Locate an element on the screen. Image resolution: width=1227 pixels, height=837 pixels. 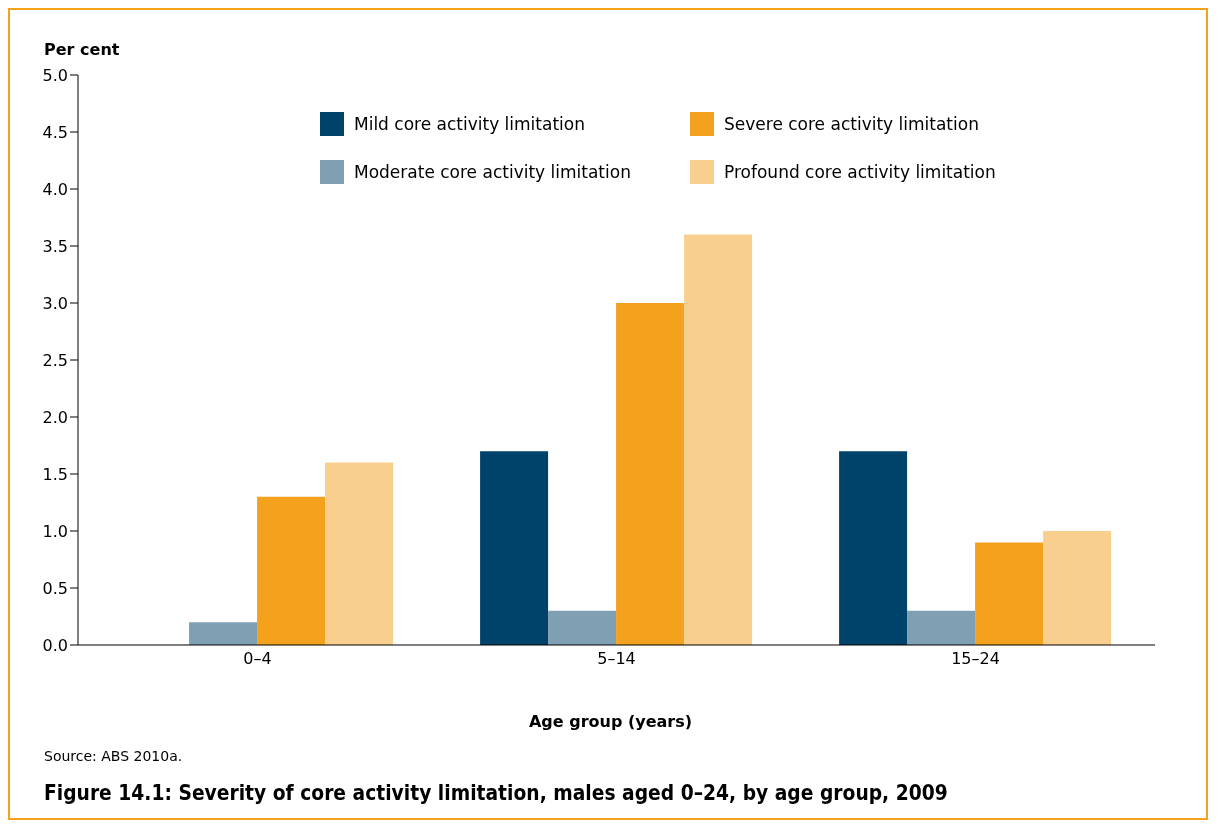
legend-label: Mild core activity limitation is located at coordinates (469, 124).